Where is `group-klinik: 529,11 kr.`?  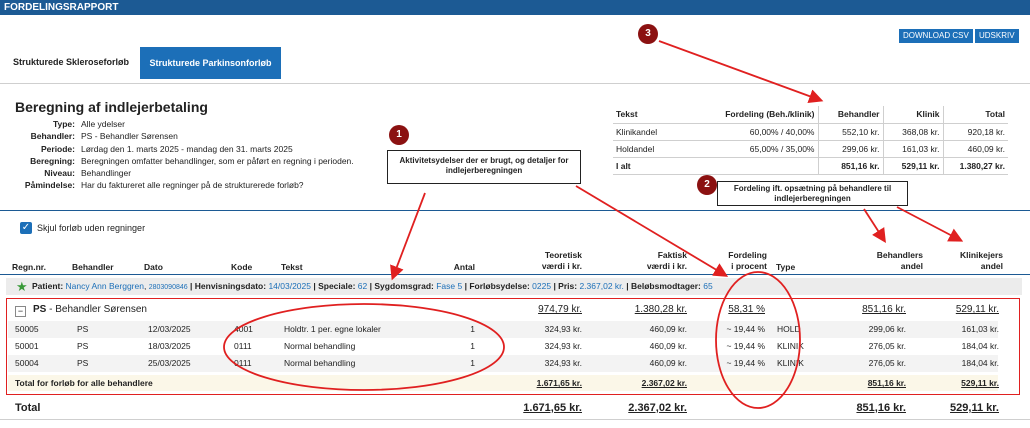
group-klinik: 529,11 kr. is located at coordinates (977, 309).